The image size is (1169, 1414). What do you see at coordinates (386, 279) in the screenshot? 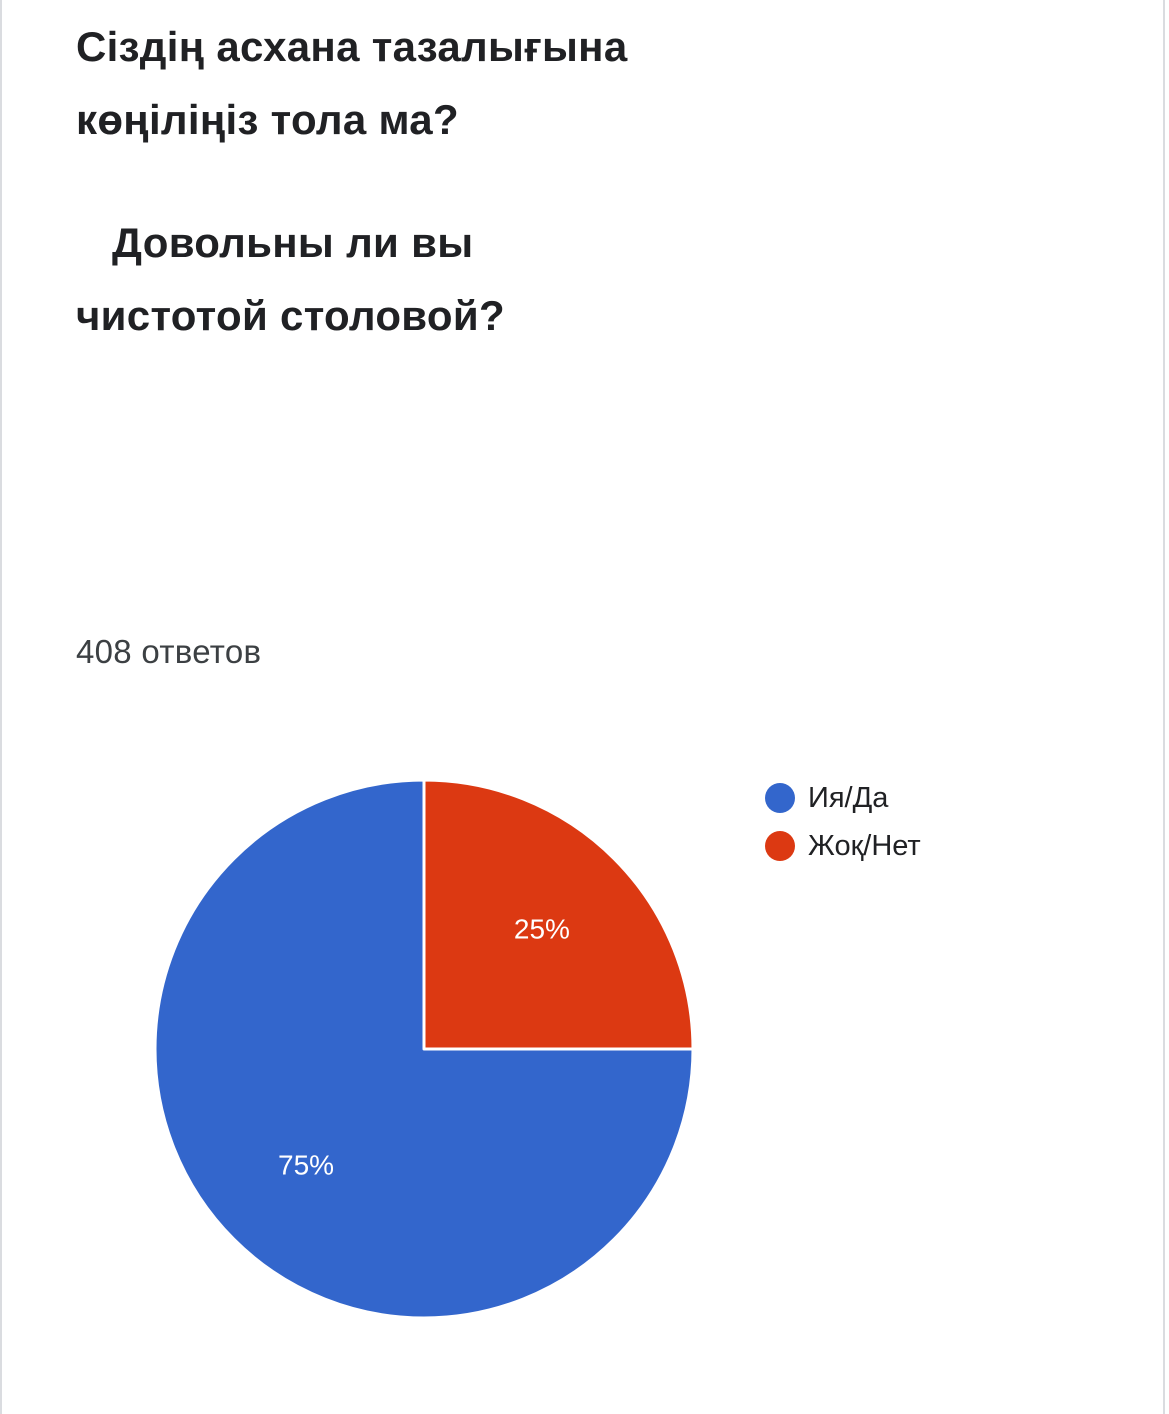
I see `question-title-ru: Довольны ли вы чистотой столовой?` at bounding box center [386, 279].